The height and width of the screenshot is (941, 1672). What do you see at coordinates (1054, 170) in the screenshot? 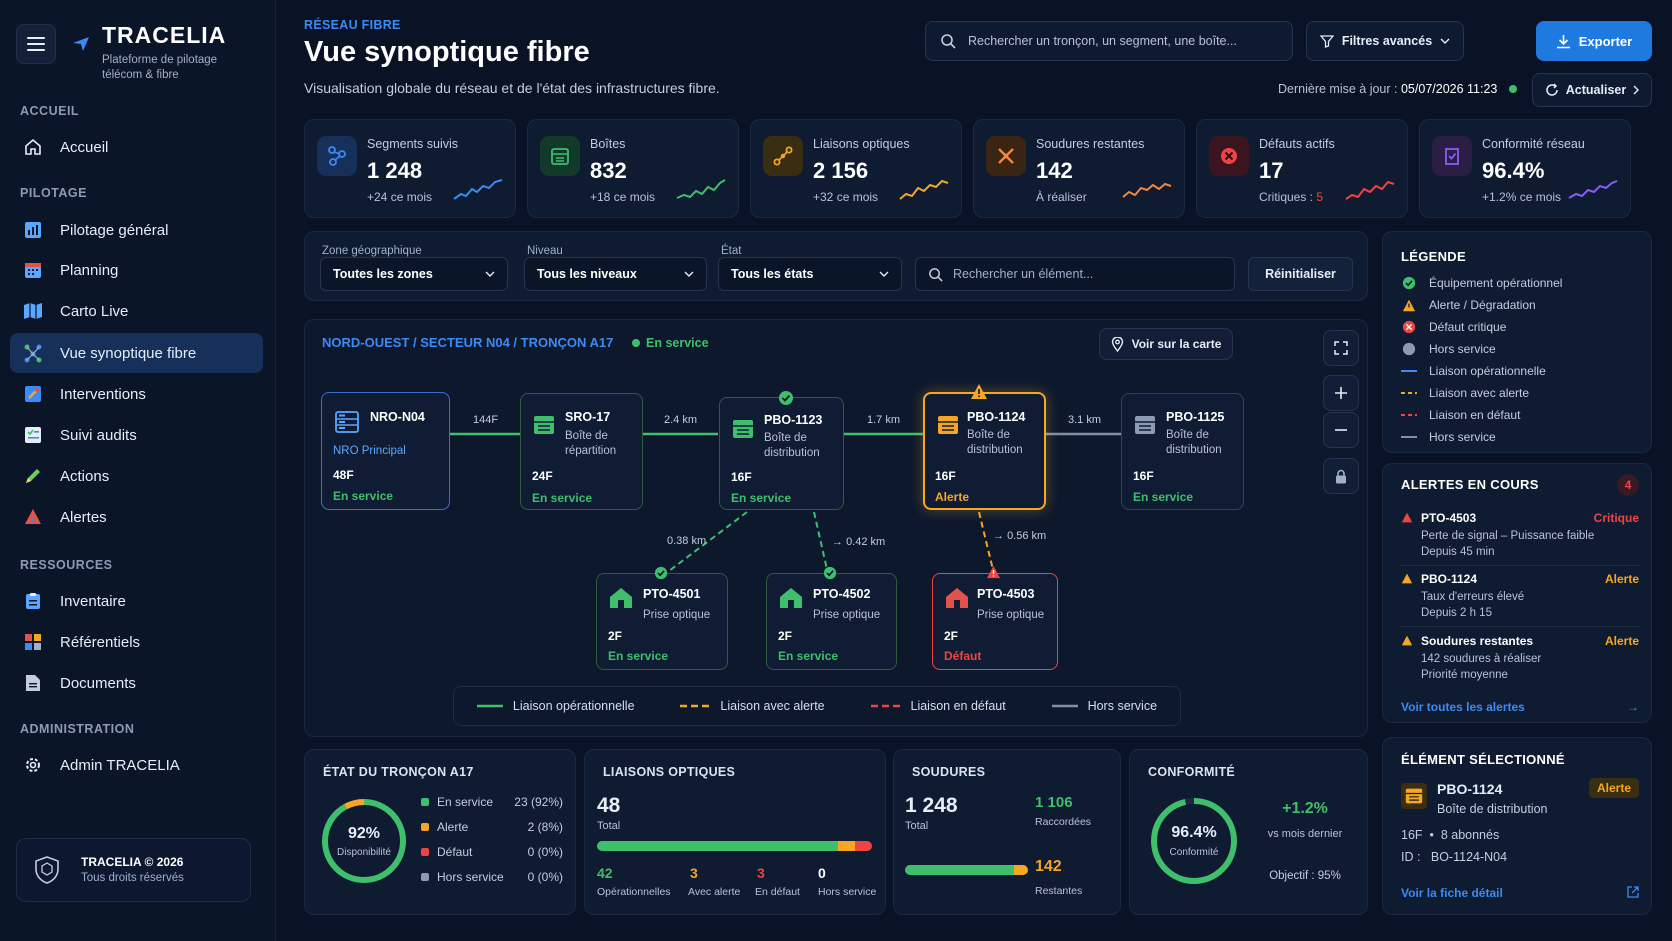
I see `kpi-value: 142` at bounding box center [1054, 170].